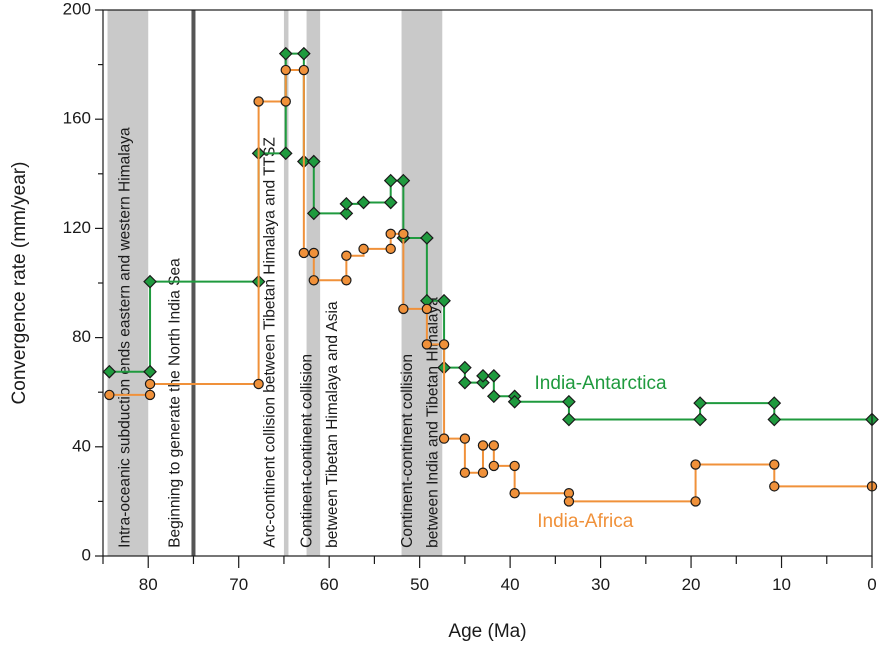  What do you see at coordinates (487, 631) in the screenshot?
I see `x-axis-title: Age (Ma)` at bounding box center [487, 631].